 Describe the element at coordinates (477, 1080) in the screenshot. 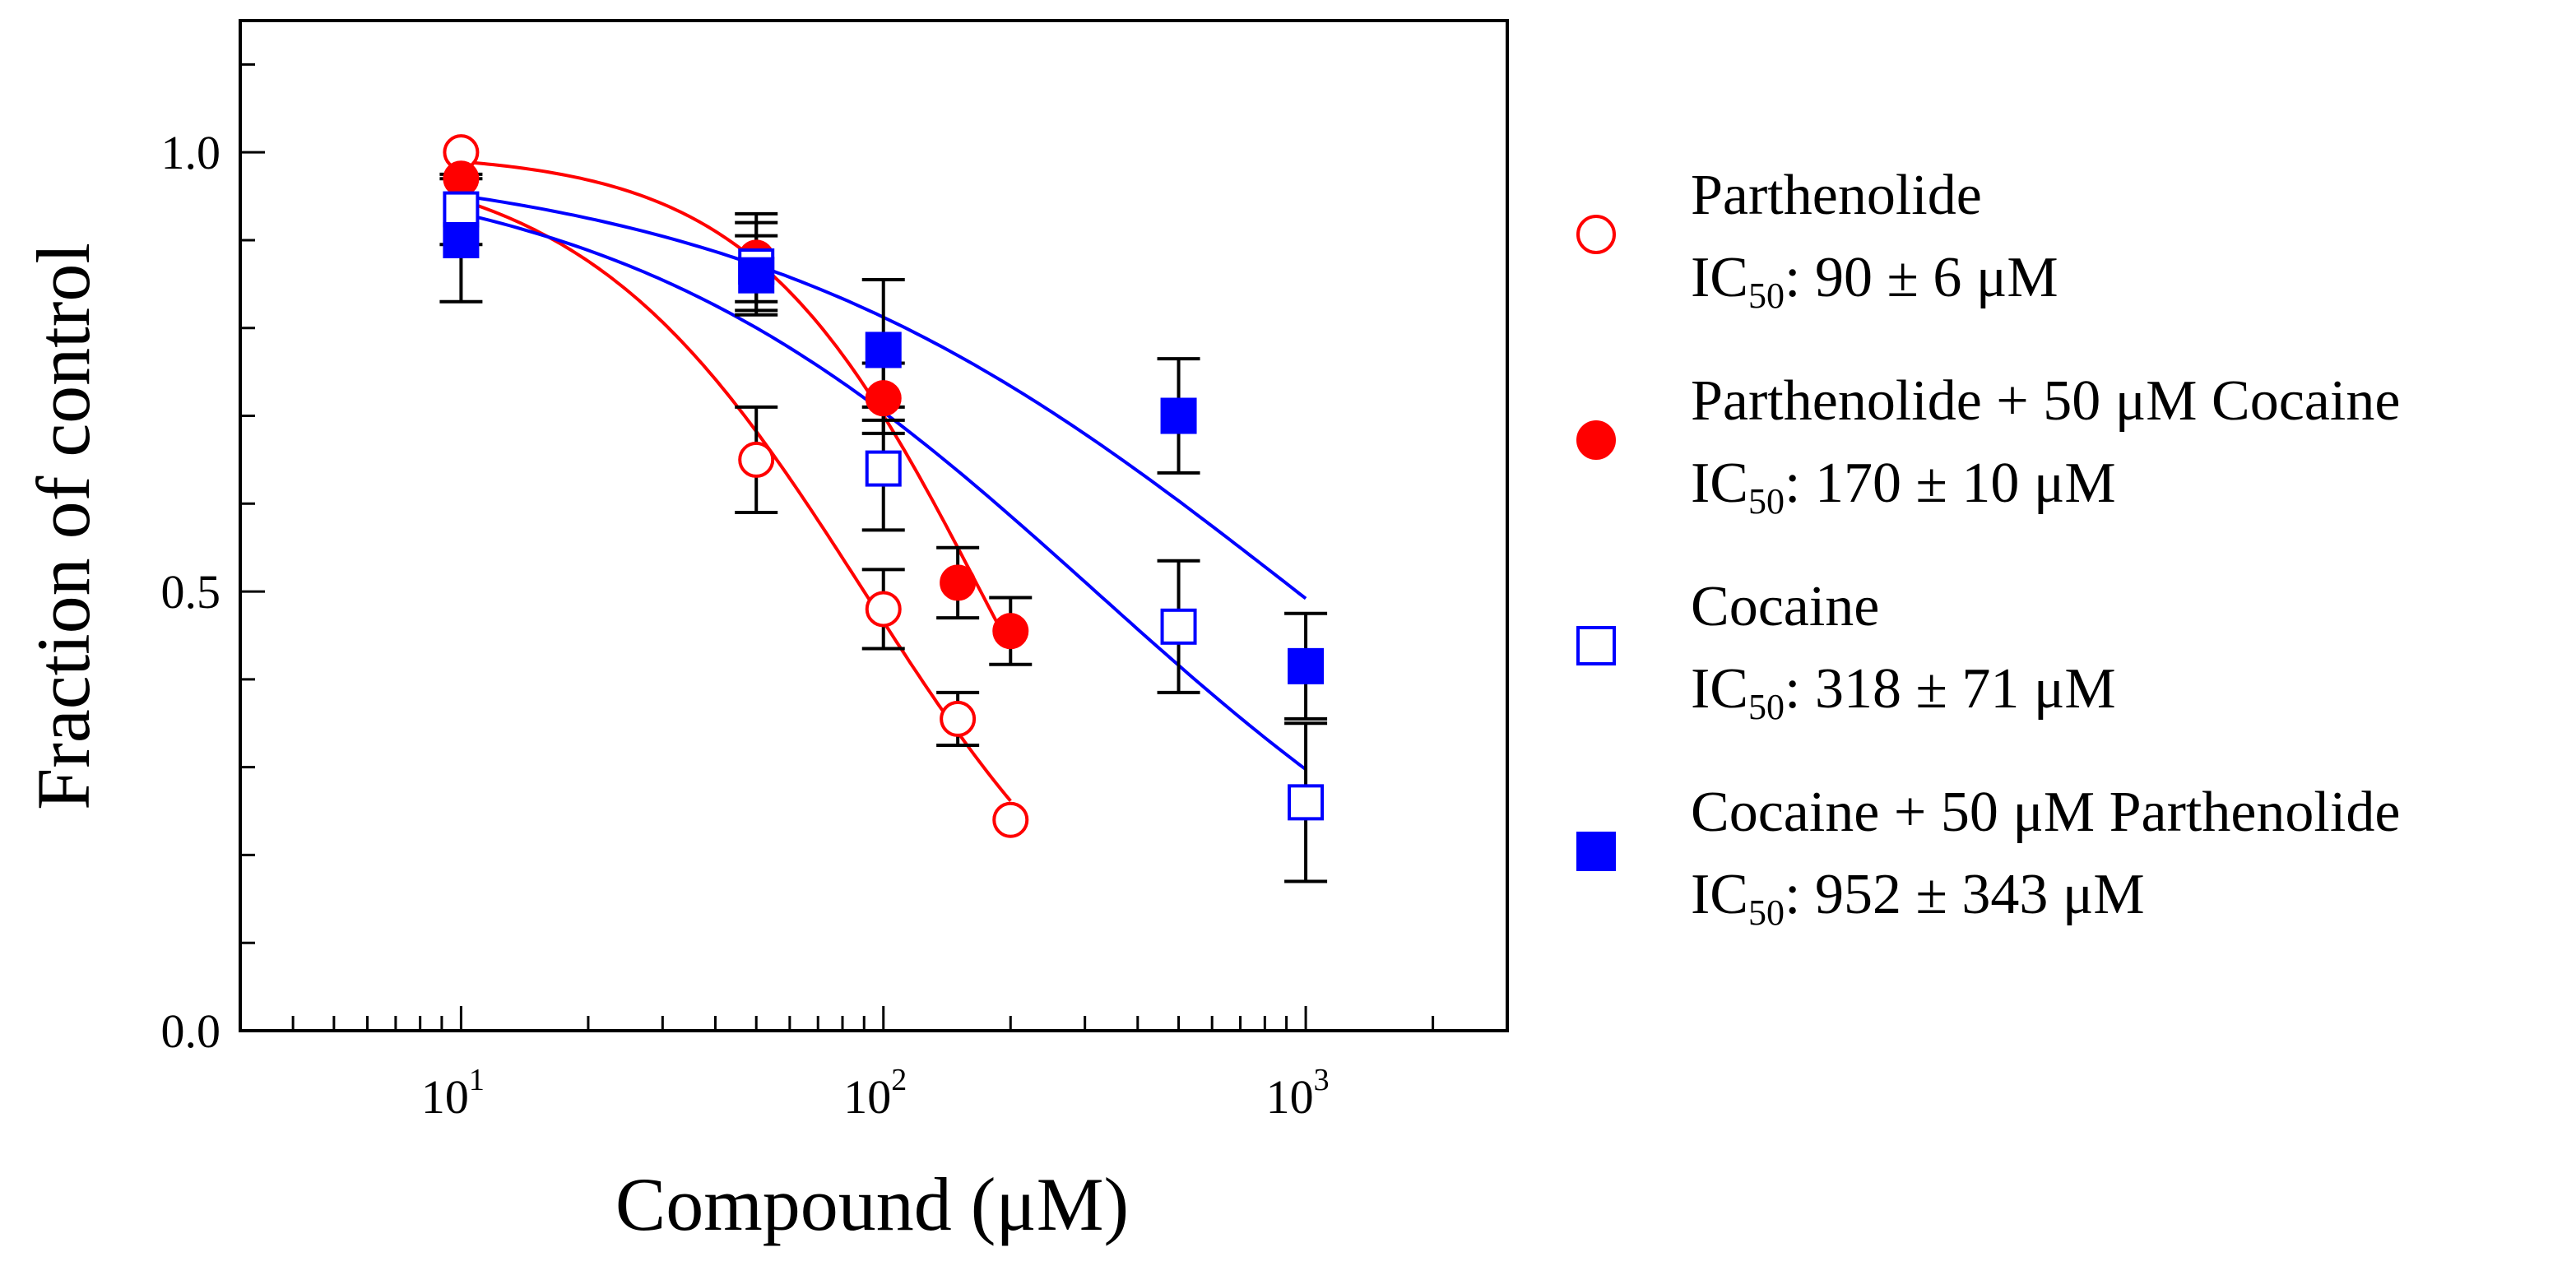

I see `x-tick-exponent: 1` at that location.